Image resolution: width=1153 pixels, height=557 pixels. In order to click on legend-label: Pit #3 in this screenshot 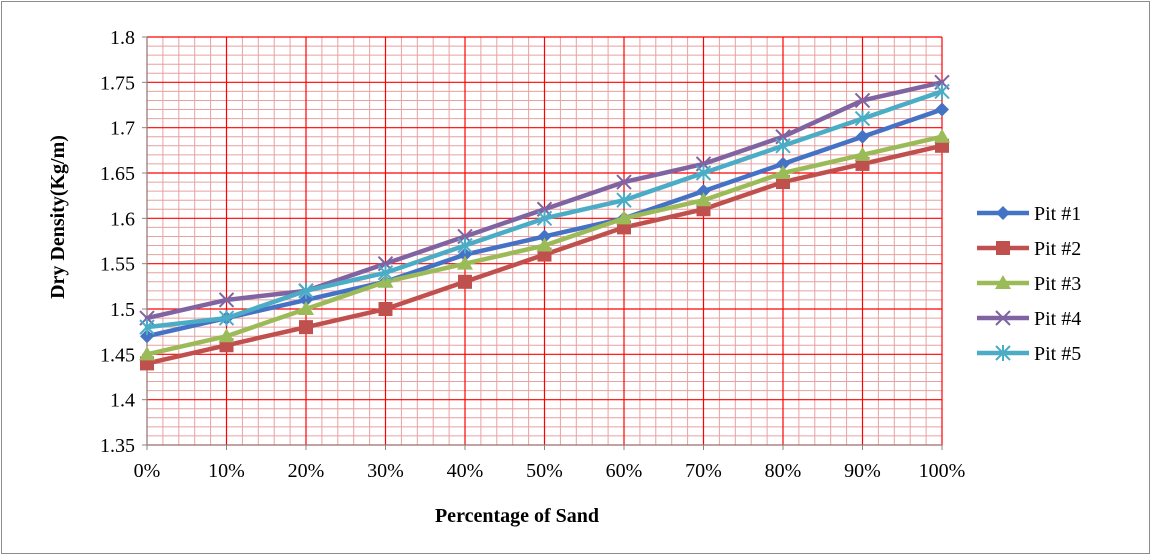, I will do `click(1057, 284)`.